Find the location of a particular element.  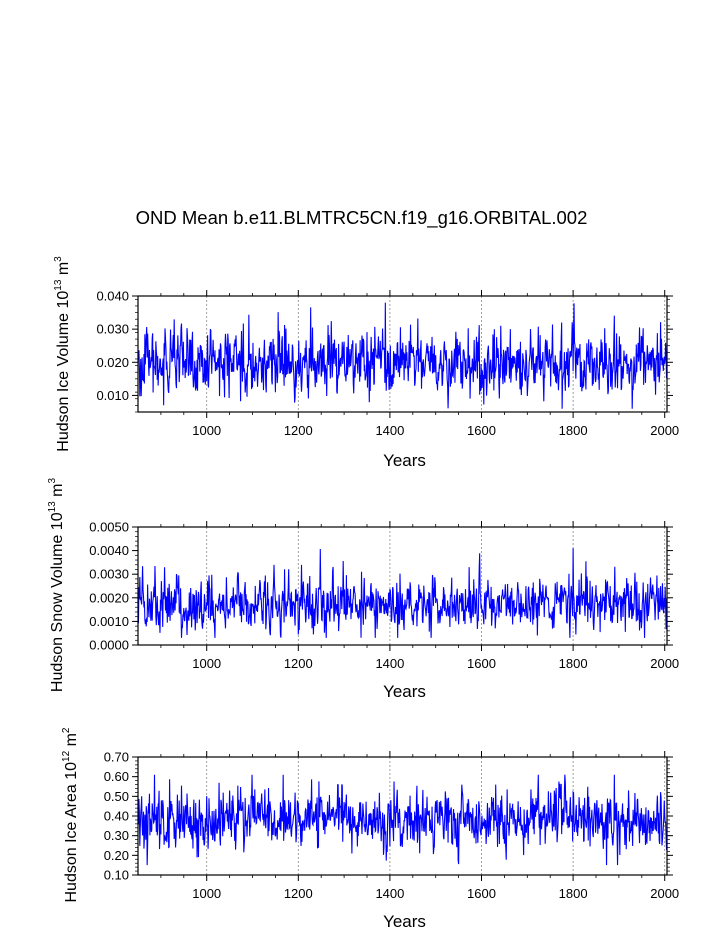

y-tick-label: 0.0020 is located at coordinates (109, 597).